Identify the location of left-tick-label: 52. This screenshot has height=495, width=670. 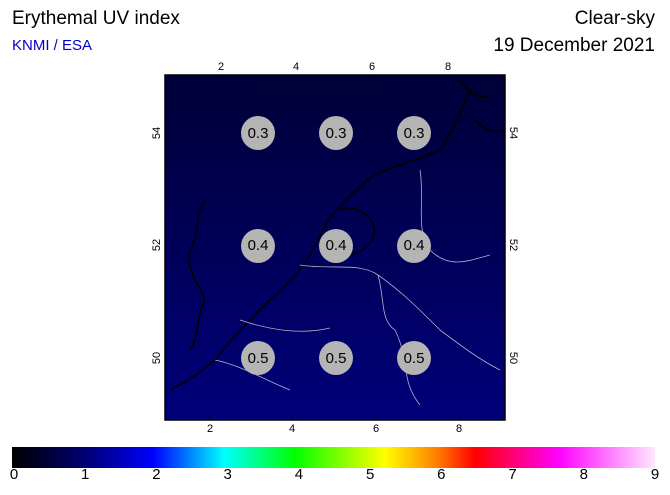
(157, 245).